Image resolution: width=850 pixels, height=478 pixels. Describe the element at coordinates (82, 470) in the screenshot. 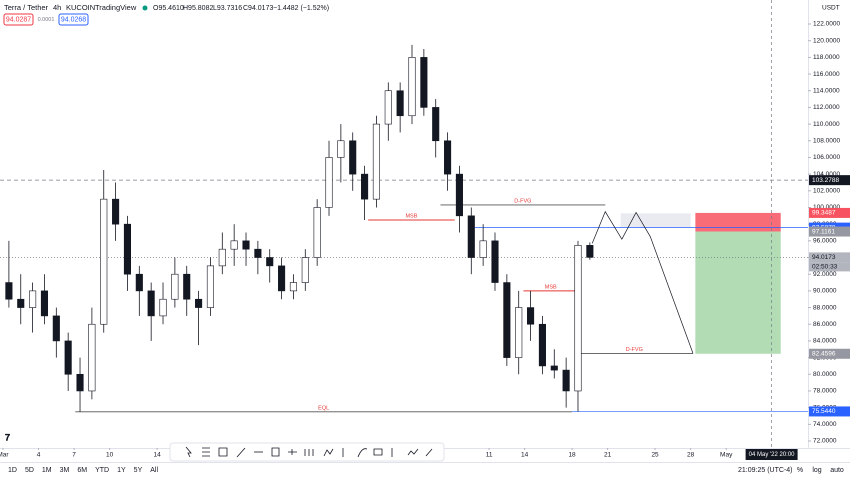

I see `range-button: 6M` at that location.